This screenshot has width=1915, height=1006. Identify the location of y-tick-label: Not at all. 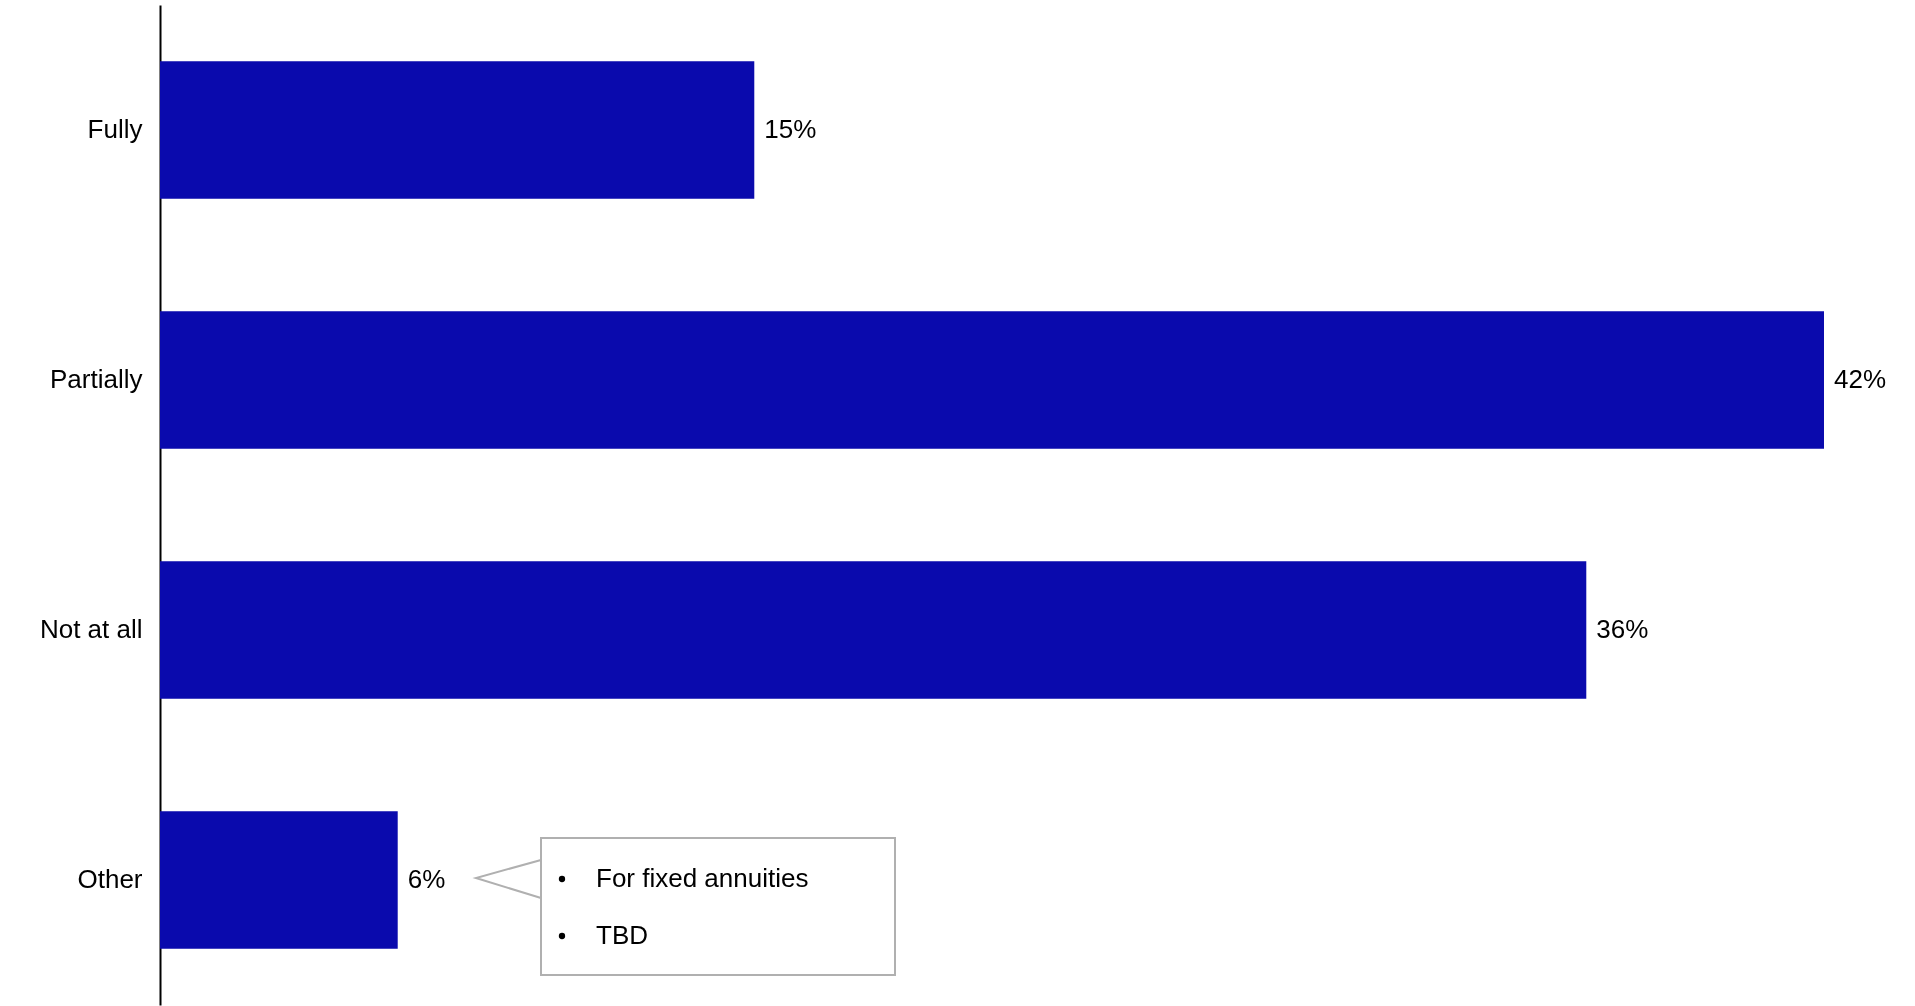
(91, 629).